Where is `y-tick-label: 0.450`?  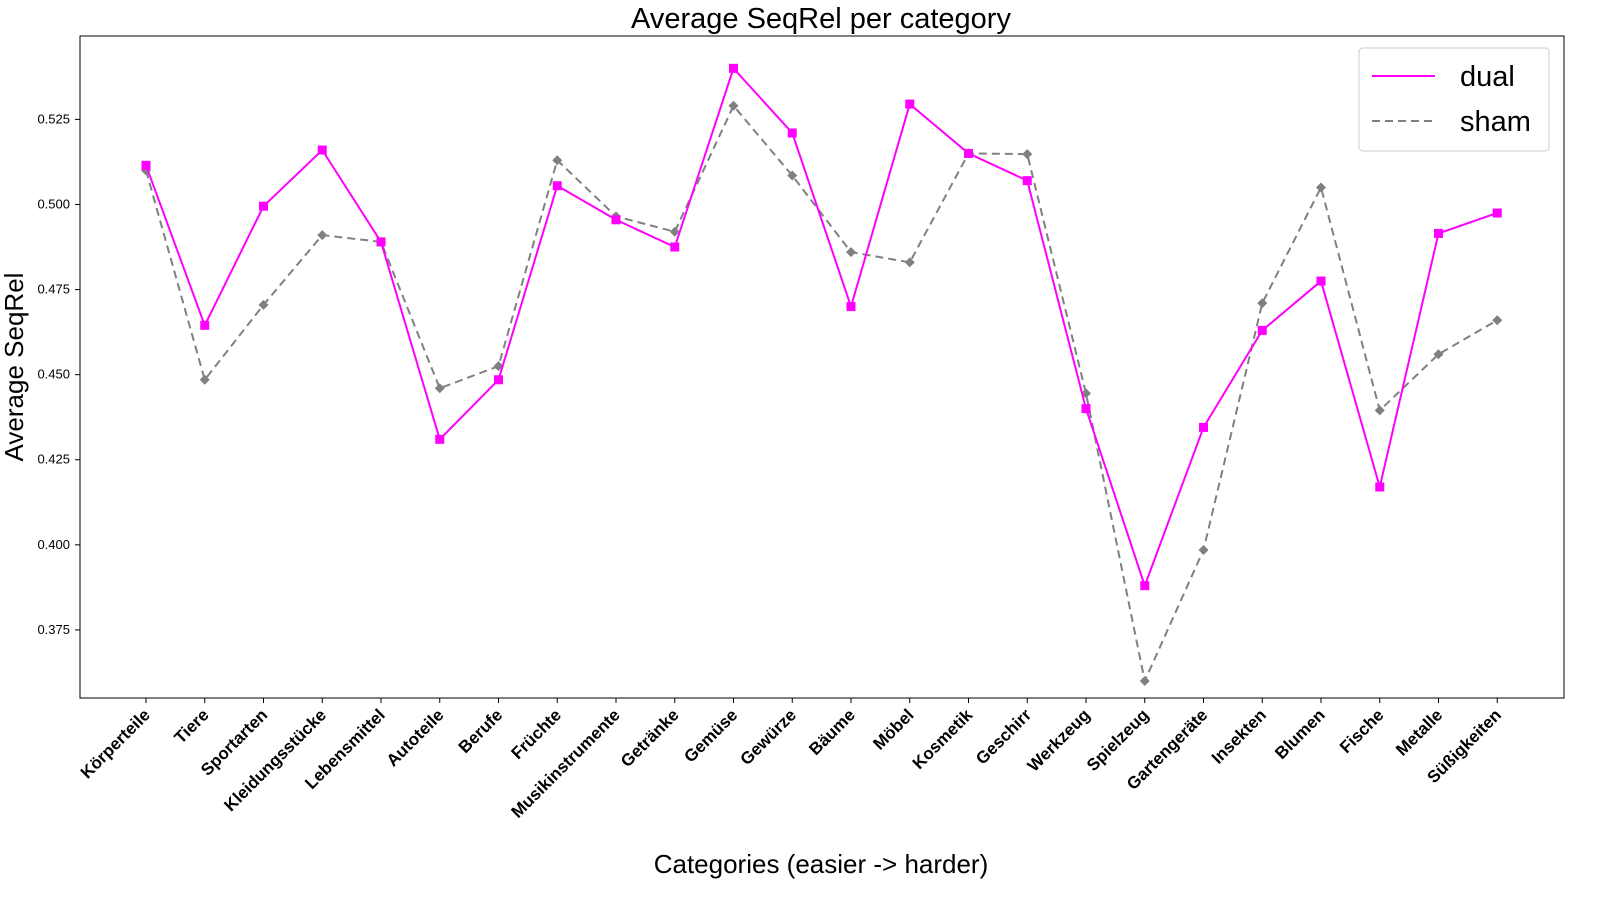
y-tick-label: 0.450 is located at coordinates (53, 374).